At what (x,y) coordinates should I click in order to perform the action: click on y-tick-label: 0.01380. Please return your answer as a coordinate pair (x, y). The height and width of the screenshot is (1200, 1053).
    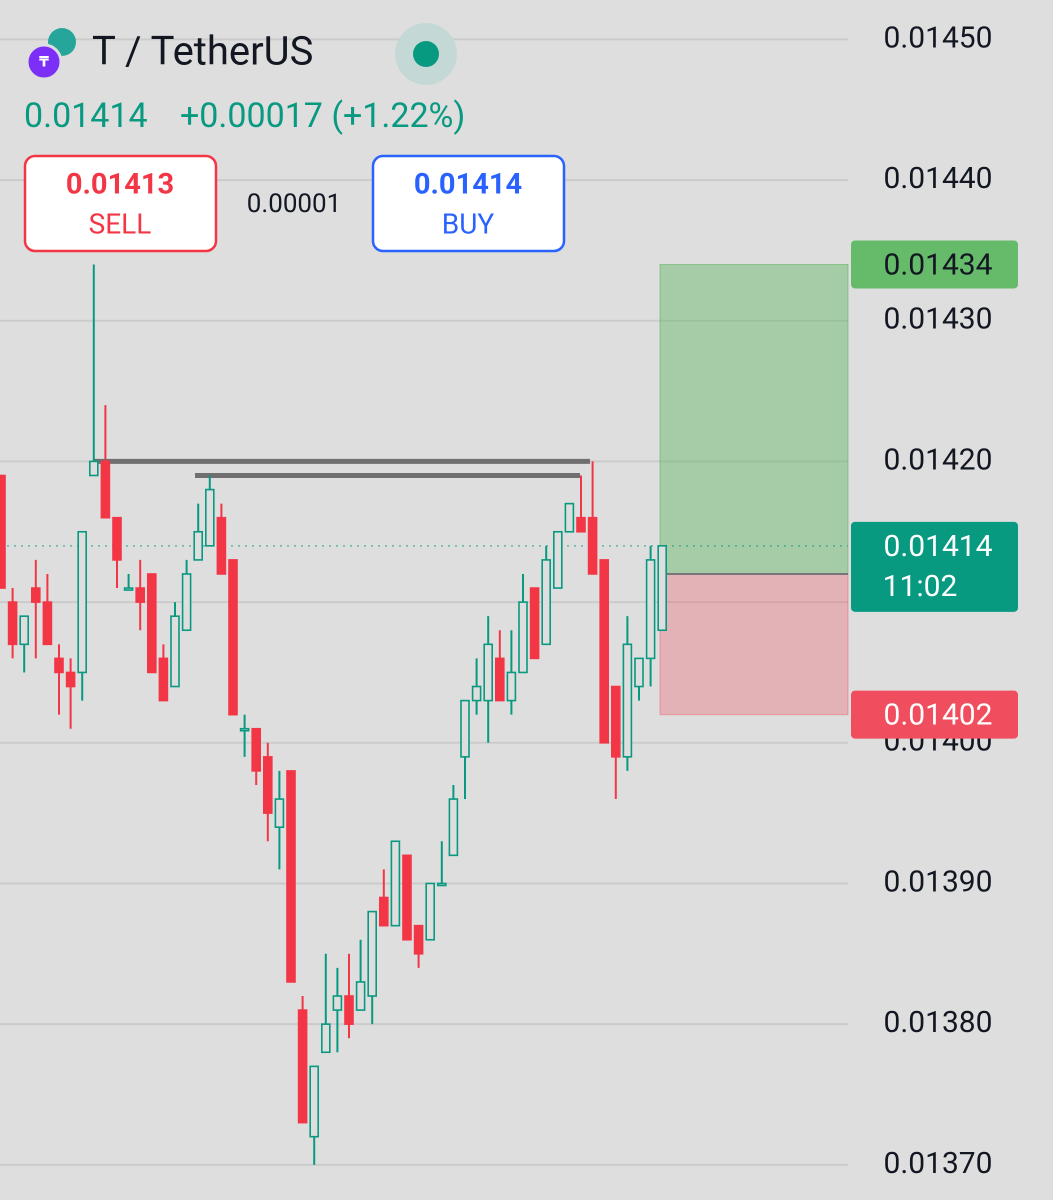
    Looking at the image, I should click on (937, 1022).